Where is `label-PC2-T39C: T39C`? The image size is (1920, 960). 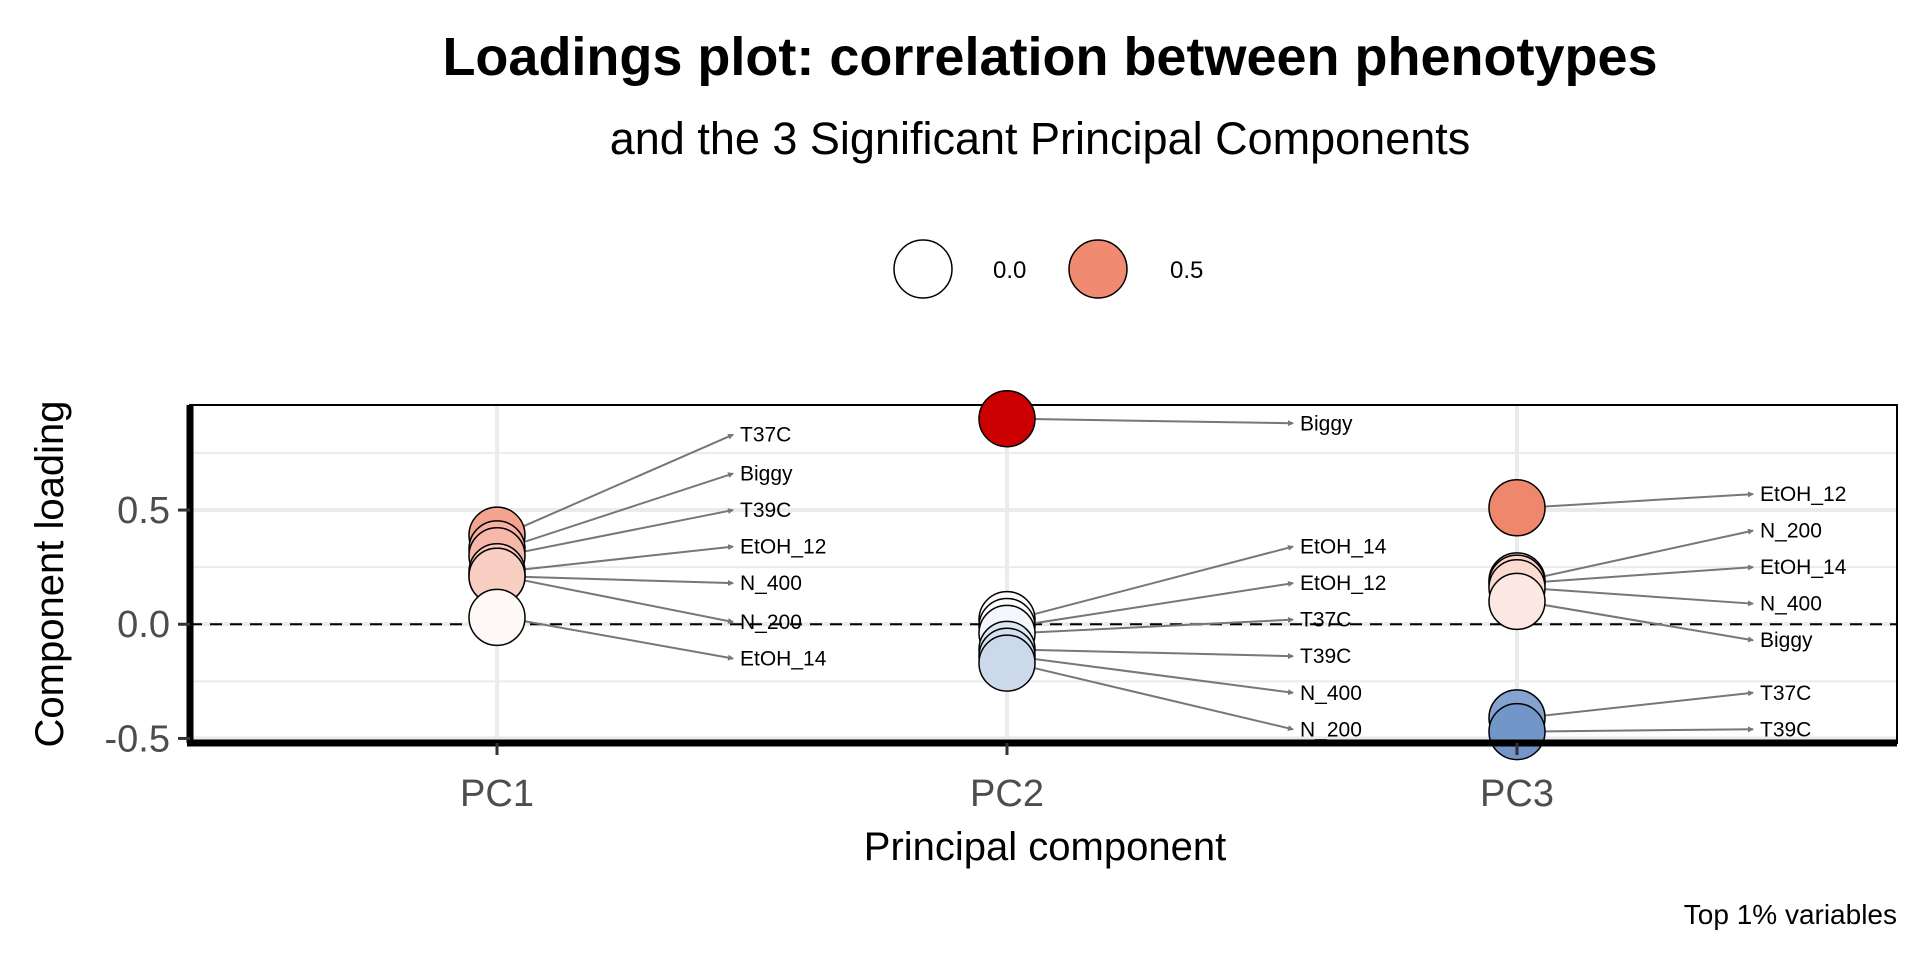 label-PC2-T39C: T39C is located at coordinates (1325, 656).